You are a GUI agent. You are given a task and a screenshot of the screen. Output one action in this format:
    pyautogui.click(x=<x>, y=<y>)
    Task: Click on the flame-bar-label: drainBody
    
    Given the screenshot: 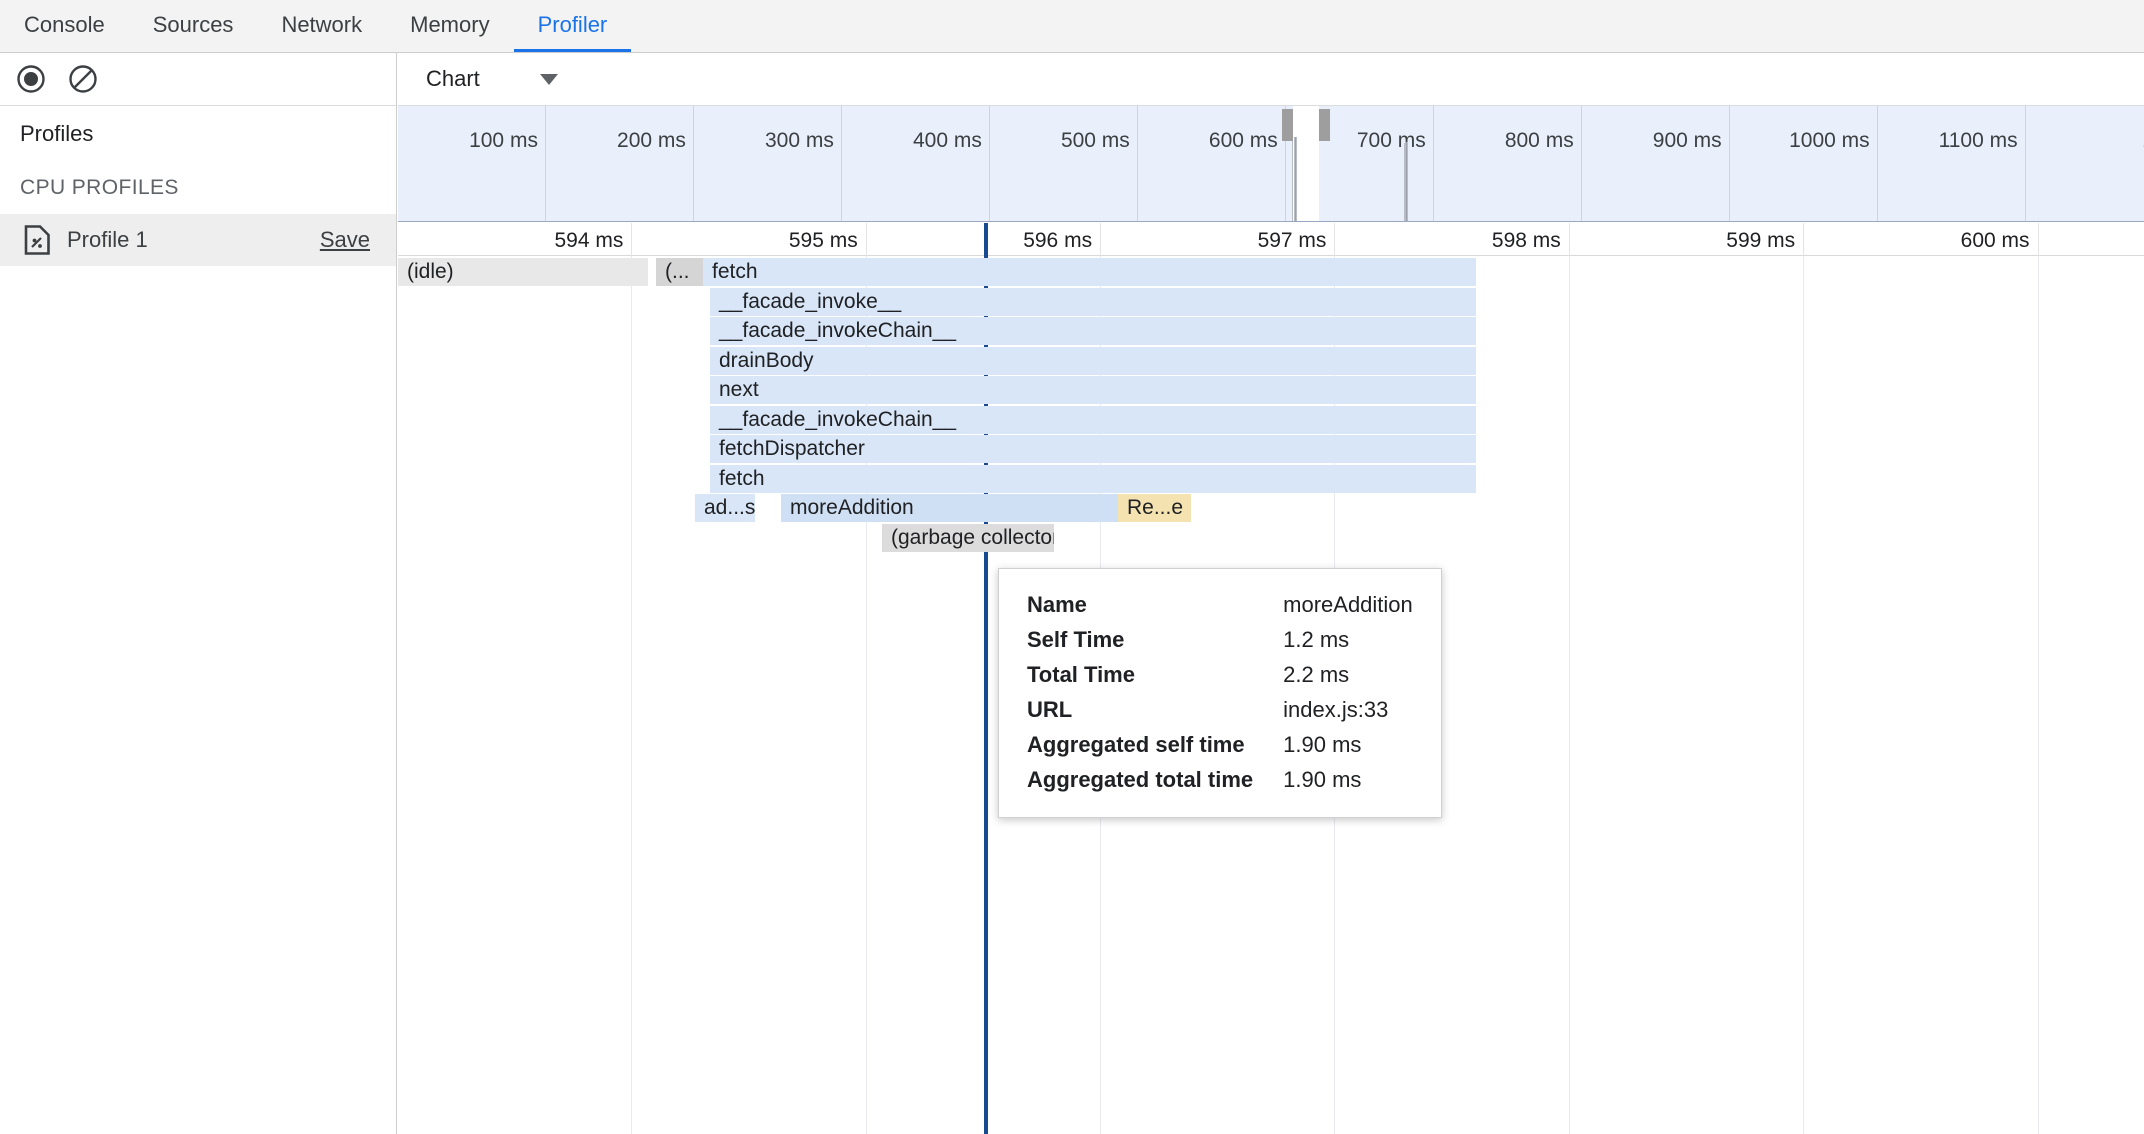 What is the action you would take?
    pyautogui.click(x=766, y=360)
    